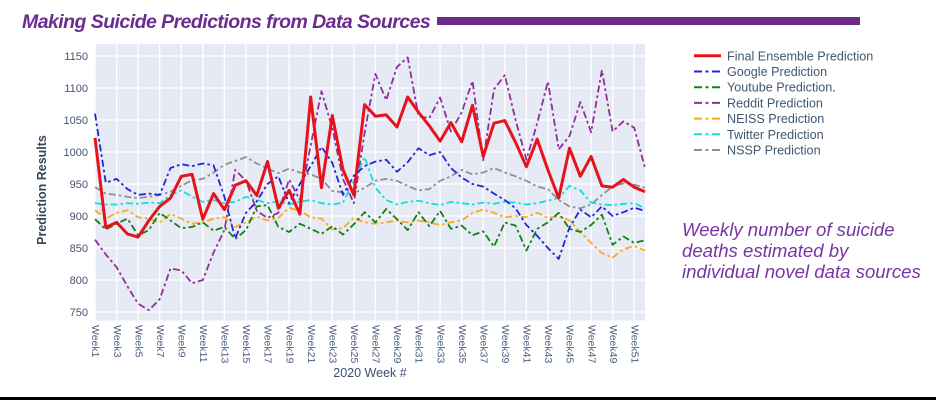 This screenshot has height=400, width=936. I want to click on svg-text: Week25, so click(354, 344).